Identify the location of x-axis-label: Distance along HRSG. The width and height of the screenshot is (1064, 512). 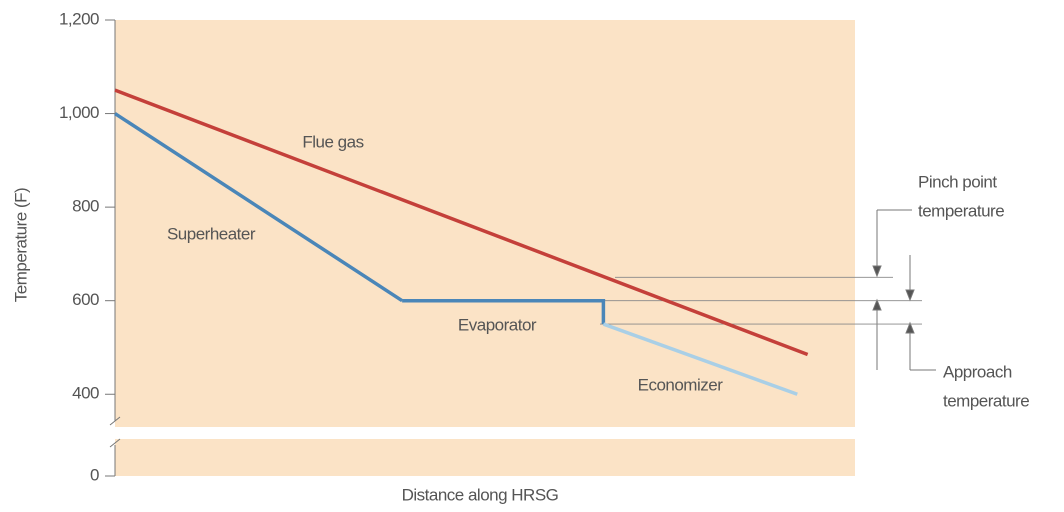
(480, 494).